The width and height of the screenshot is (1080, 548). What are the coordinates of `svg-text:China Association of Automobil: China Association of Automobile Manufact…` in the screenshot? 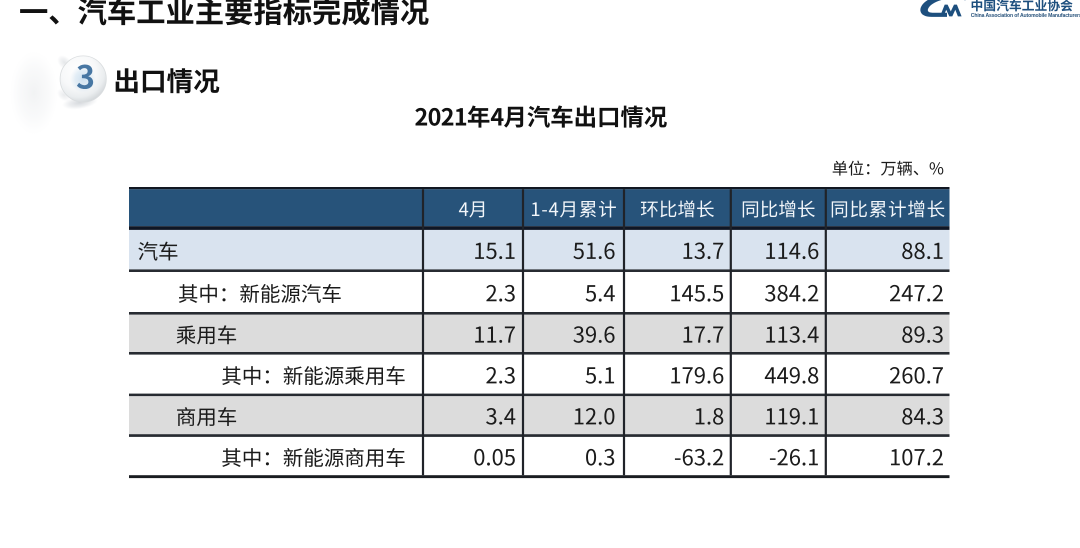 It's located at (1025, 16).